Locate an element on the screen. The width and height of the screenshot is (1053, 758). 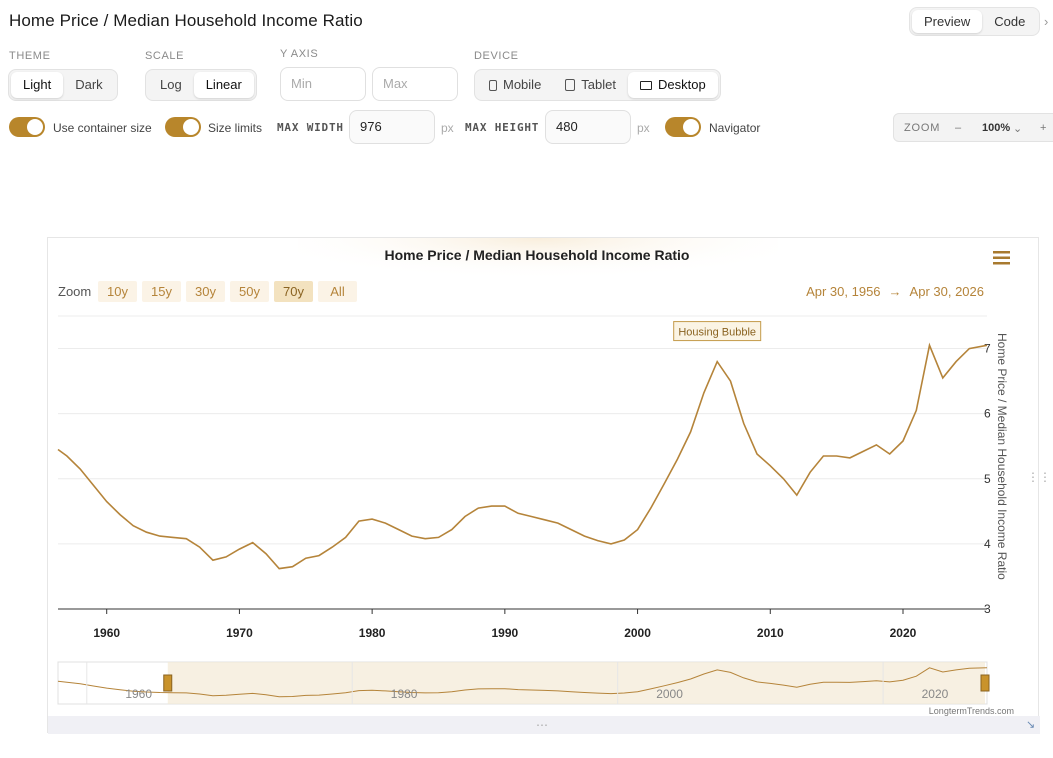
device-mobile-button: Mobile is located at coordinates (515, 85).